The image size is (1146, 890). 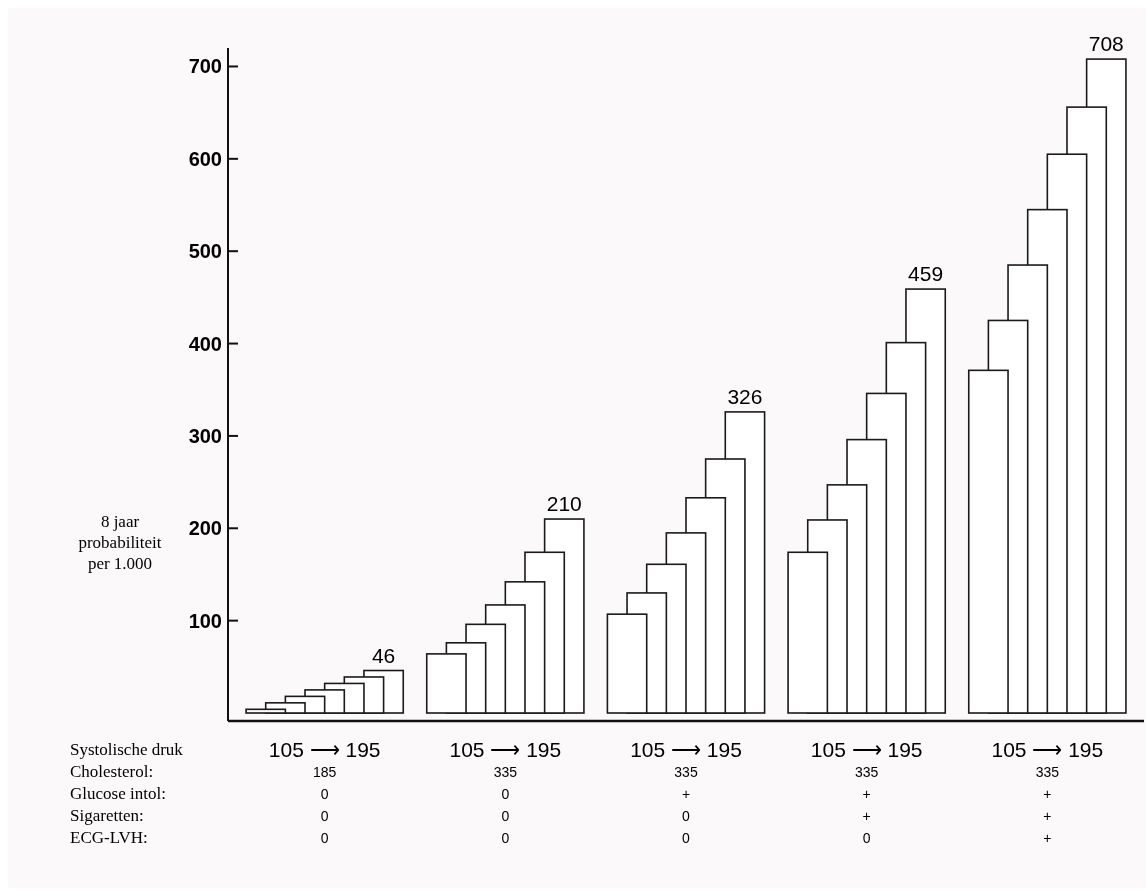 What do you see at coordinates (324, 792) in the screenshot?
I see `x-tick-label: 105 ⟶ 195 185 0 0 0` at bounding box center [324, 792].